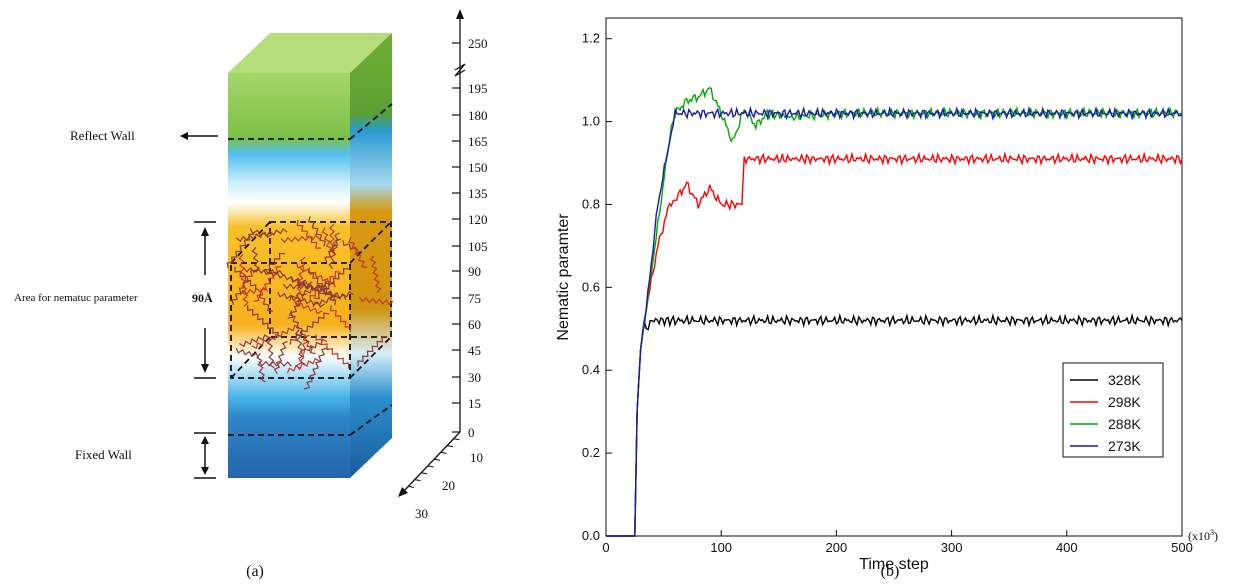 The width and height of the screenshot is (1253, 585). What do you see at coordinates (431, 462) in the screenshot?
I see `depth-axis-line` at bounding box center [431, 462].